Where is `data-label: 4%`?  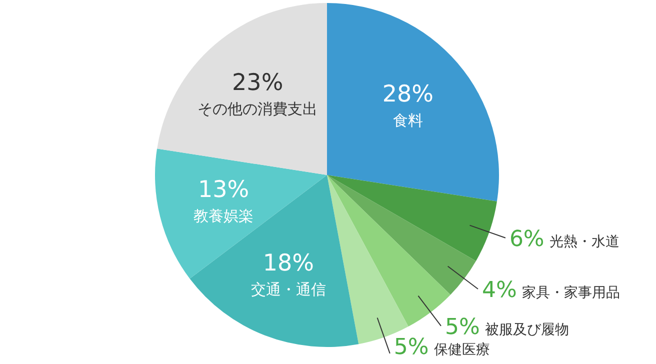 data-label: 4% is located at coordinates (499, 291).